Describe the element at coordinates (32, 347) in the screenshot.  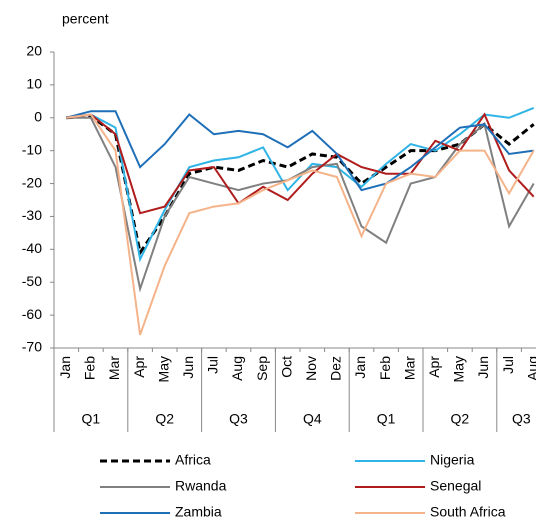
I see `y-tick-label: -70` at that location.